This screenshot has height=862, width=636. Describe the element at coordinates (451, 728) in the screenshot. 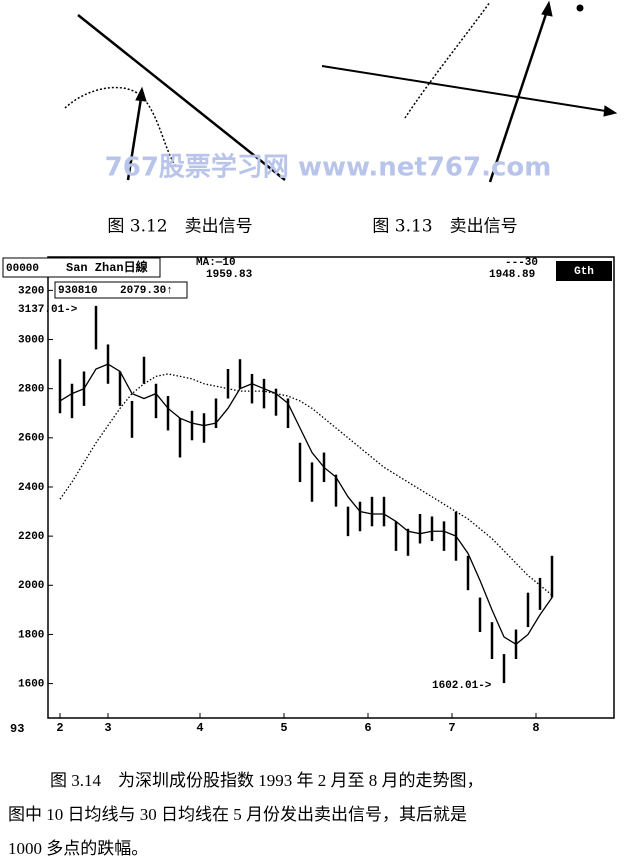

I see `x-tick-label: 7` at that location.